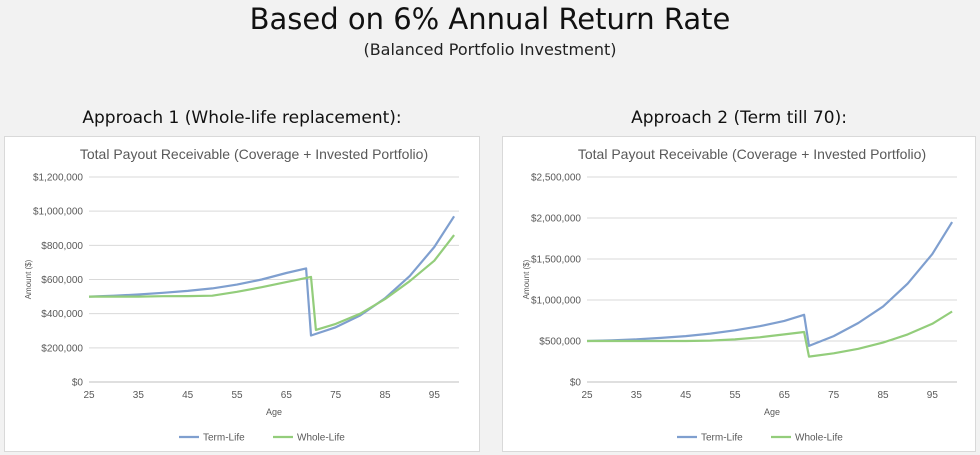 The width and height of the screenshot is (980, 455). Describe the element at coordinates (834, 395) in the screenshot. I see `chart2-x-tick-label: 75` at that location.